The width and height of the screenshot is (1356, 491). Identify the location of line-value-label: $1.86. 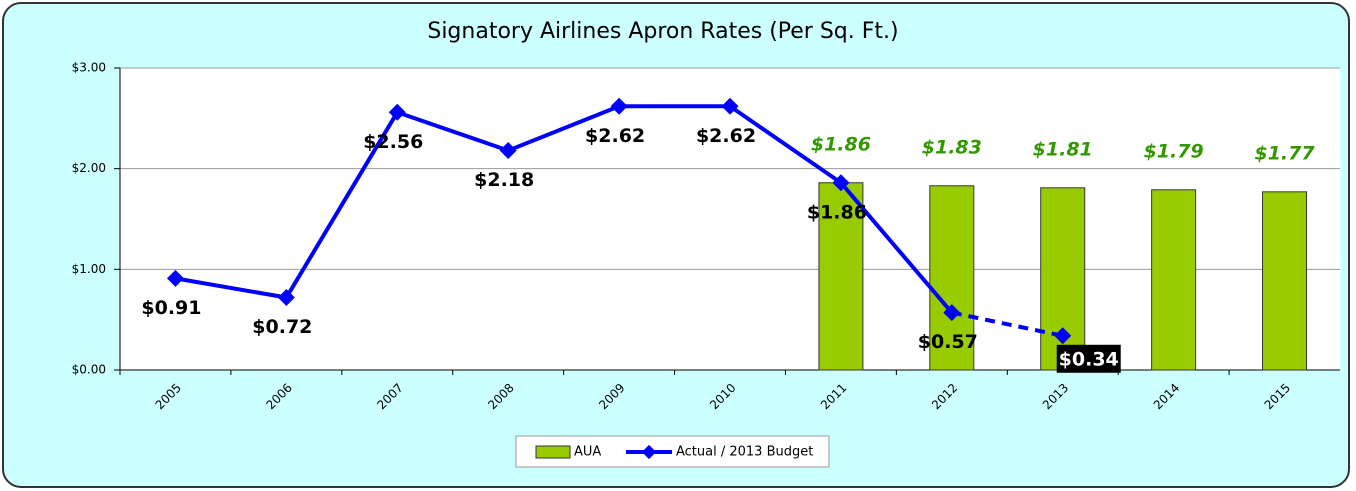
(837, 212).